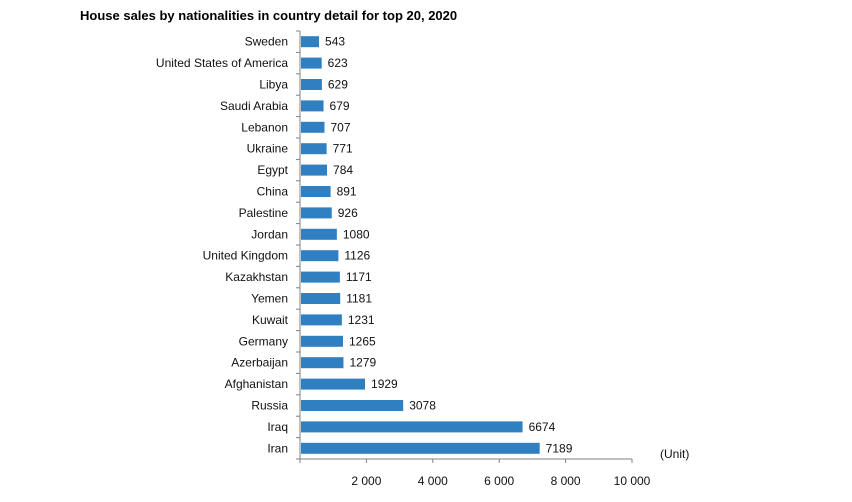 This screenshot has width=852, height=502. I want to click on bar-yemen, so click(321, 298).